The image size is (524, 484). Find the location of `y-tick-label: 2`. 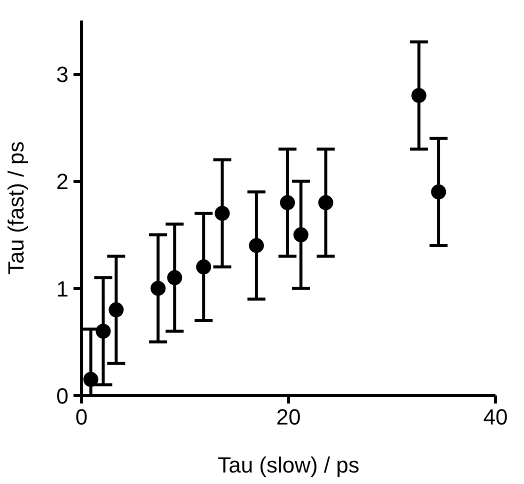

y-tick-label: 2 is located at coordinates (62, 181).